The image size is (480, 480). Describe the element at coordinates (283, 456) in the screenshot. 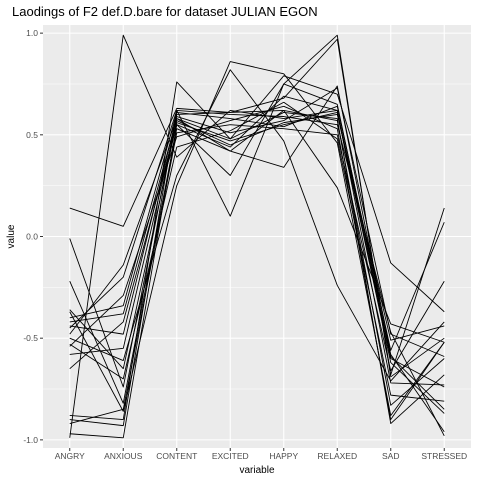

I see `x-tick-label: HAPPY` at that location.